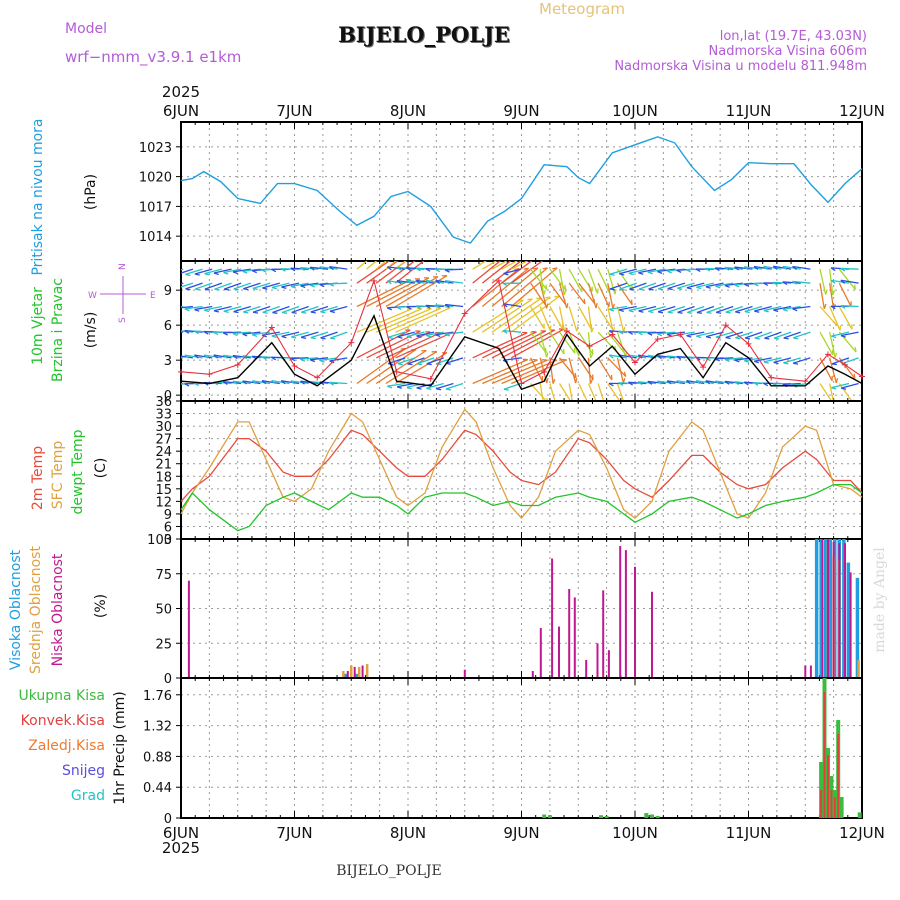  What do you see at coordinates (58, 475) in the screenshot?
I see `sfc-axis-label: SFC Temp` at bounding box center [58, 475].